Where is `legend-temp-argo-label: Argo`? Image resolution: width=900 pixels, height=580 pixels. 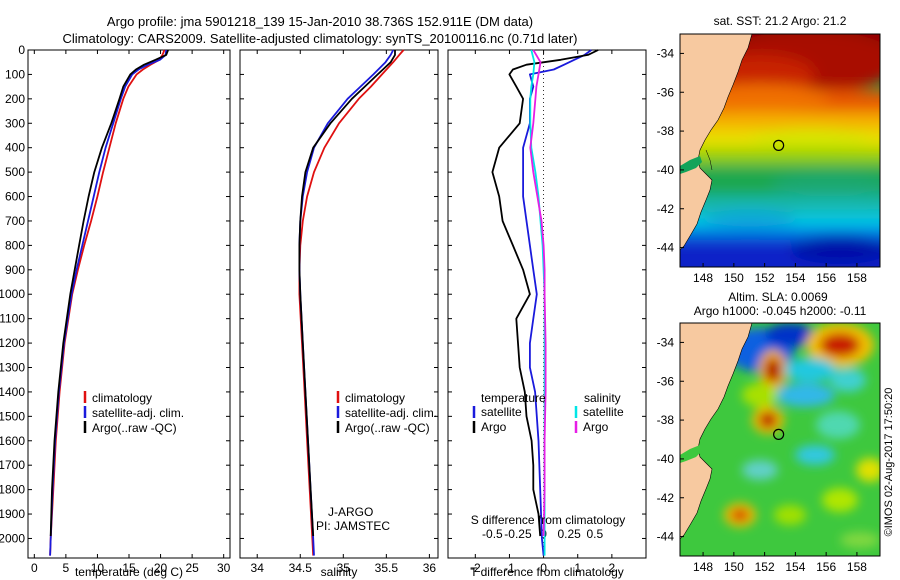
legend-temp-argo-label: Argo is located at coordinates (494, 427).